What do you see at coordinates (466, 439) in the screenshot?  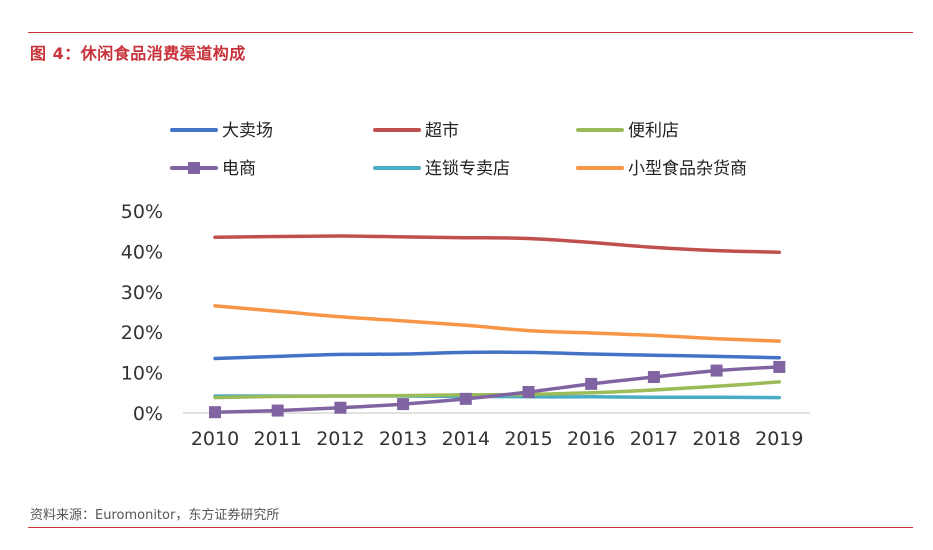 I see `x-tick-label-2014: 2014` at bounding box center [466, 439].